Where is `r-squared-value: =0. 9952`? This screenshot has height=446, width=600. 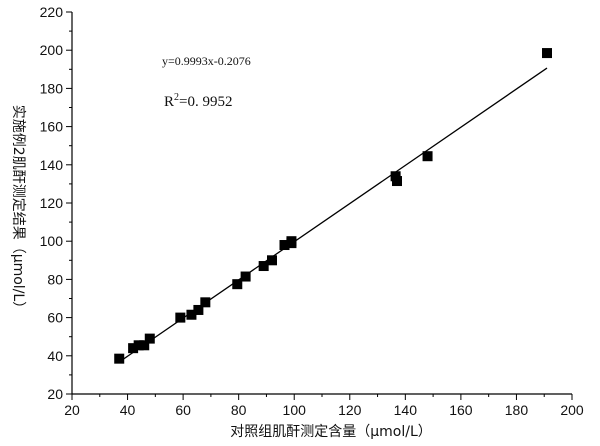 r-squared-value: =0. 9952 is located at coordinates (205, 102).